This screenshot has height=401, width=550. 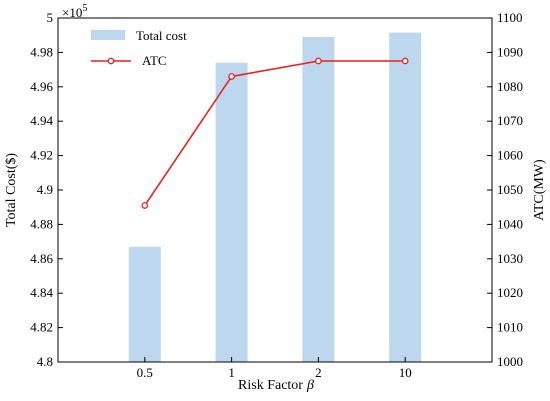 What do you see at coordinates (41, 223) in the screenshot?
I see `left-tick-label: 4.88` at bounding box center [41, 223].